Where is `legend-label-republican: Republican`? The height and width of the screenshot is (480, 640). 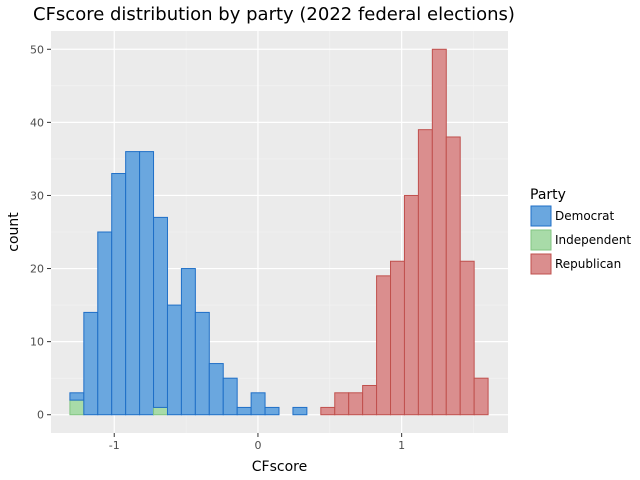
legend-label-republican: Republican is located at coordinates (588, 264).